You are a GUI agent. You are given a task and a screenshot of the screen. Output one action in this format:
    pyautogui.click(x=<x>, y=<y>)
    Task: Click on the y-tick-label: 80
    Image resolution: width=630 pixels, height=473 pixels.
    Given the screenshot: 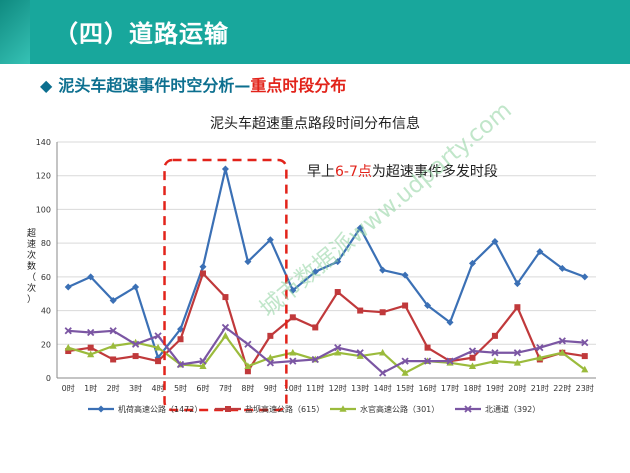 What is the action you would take?
    pyautogui.click(x=46, y=243)
    